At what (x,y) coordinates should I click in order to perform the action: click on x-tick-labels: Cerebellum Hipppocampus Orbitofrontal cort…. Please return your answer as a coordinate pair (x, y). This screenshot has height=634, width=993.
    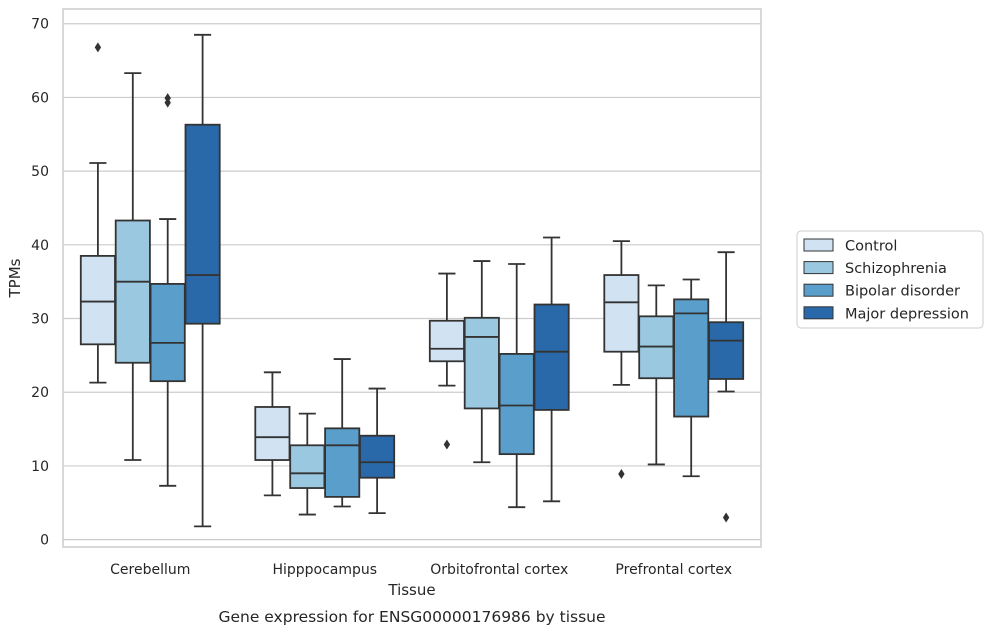
    Looking at the image, I should click on (421, 570).